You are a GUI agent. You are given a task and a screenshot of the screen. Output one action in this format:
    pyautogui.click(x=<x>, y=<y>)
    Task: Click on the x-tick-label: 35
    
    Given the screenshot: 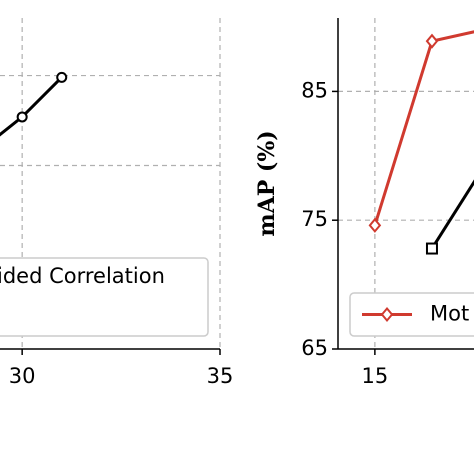 What is the action you would take?
    pyautogui.click(x=220, y=376)
    